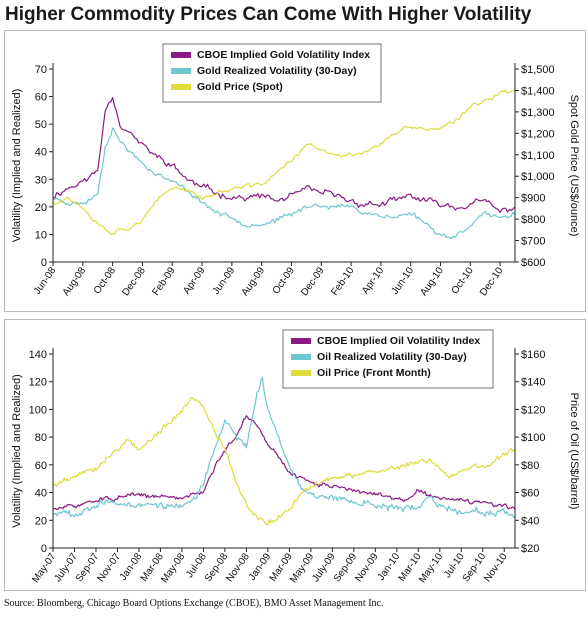 This screenshot has height=617, width=588. What do you see at coordinates (533, 355) in the screenshot?
I see `y2-tick-label: $160` at bounding box center [533, 355].